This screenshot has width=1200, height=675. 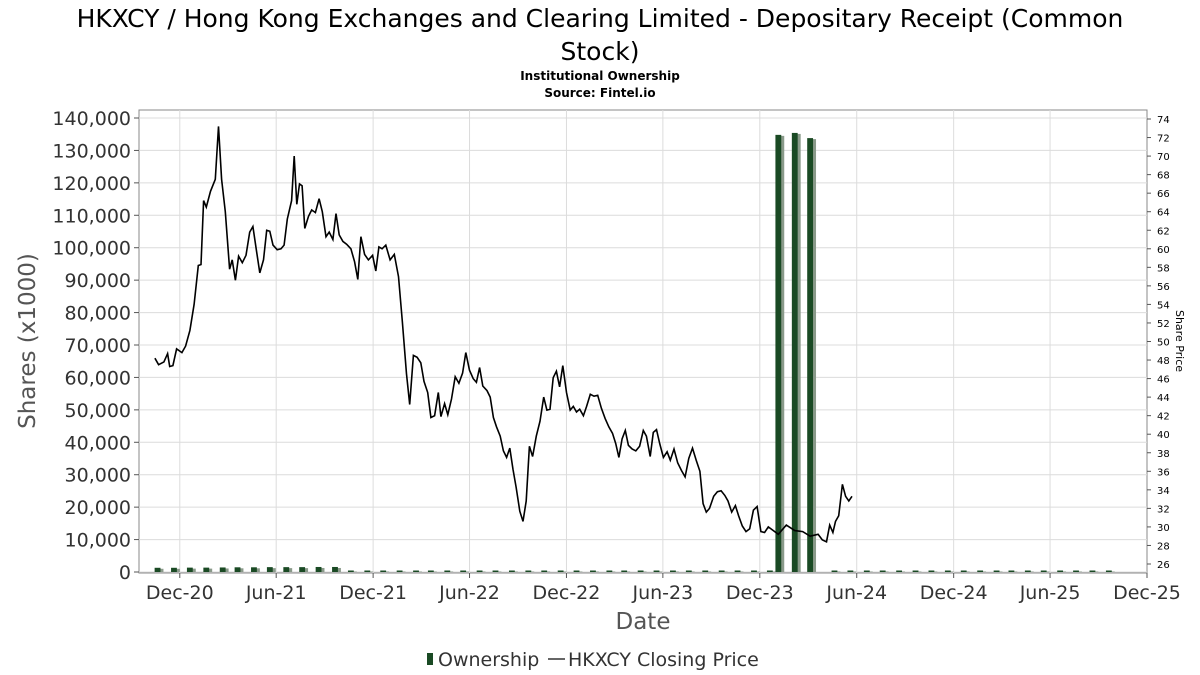 I want to click on y2-tick-label: 64, so click(x=1163, y=213).